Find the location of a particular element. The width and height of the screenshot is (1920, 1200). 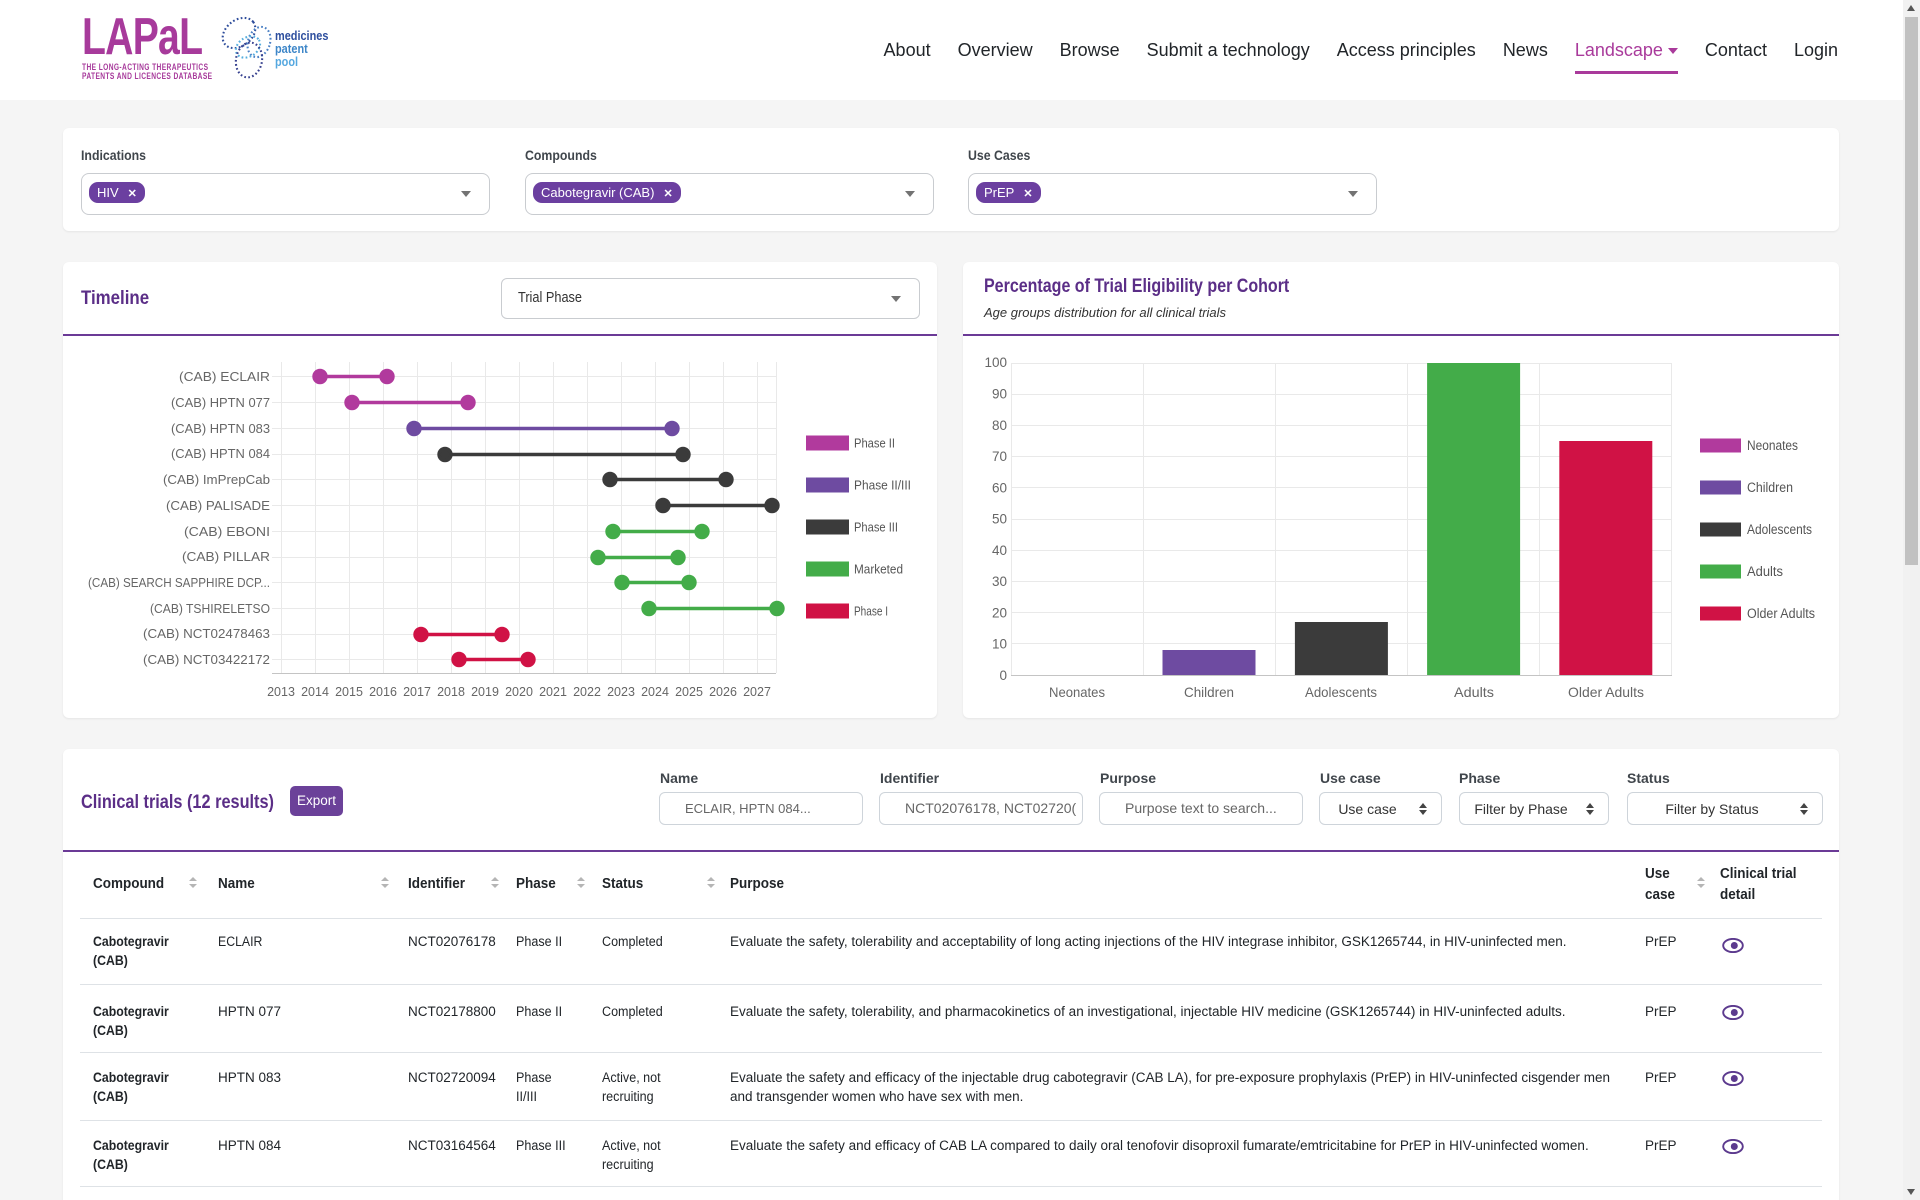

svg-text: (CAB) NCT03422172 is located at coordinates (206, 660).